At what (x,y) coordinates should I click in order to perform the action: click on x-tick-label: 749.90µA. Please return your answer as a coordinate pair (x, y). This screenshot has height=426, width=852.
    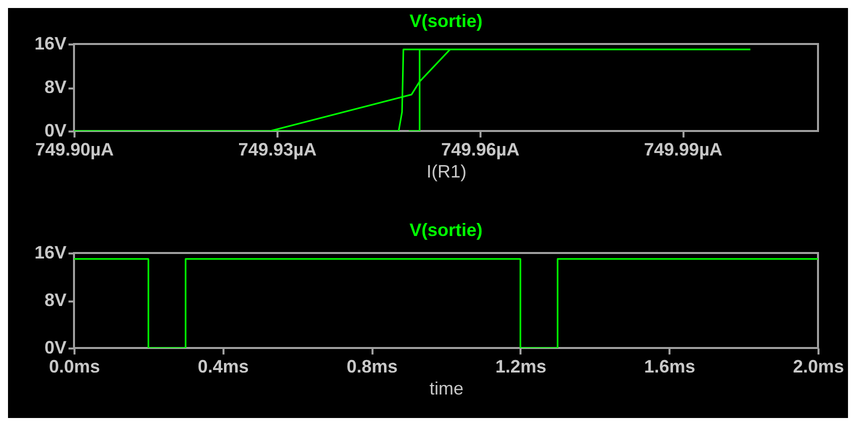
    Looking at the image, I should click on (74, 150).